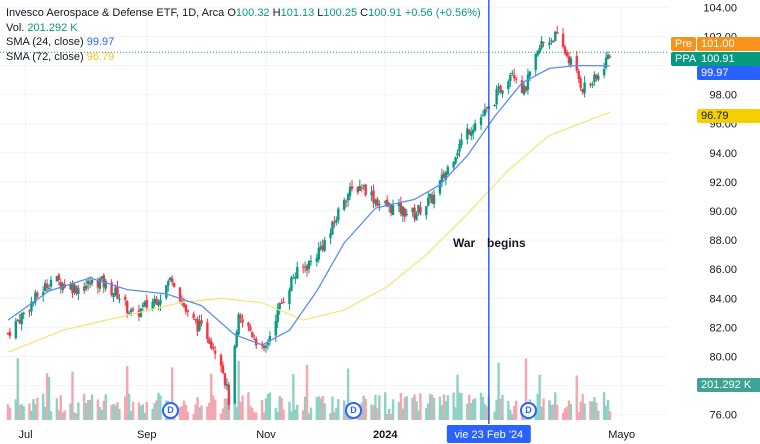 The image size is (760, 444). I want to click on pre-tag-value: 101.00, so click(728, 44).